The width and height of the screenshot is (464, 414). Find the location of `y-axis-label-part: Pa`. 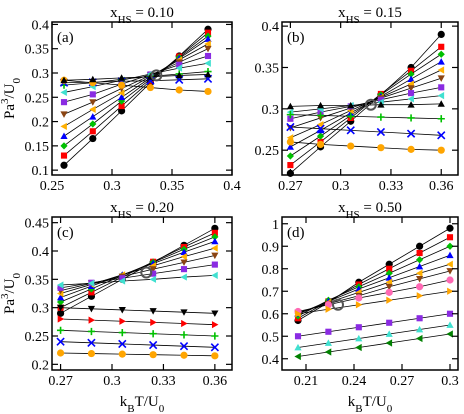

y-axis-label-part: Pa is located at coordinates (10, 306).